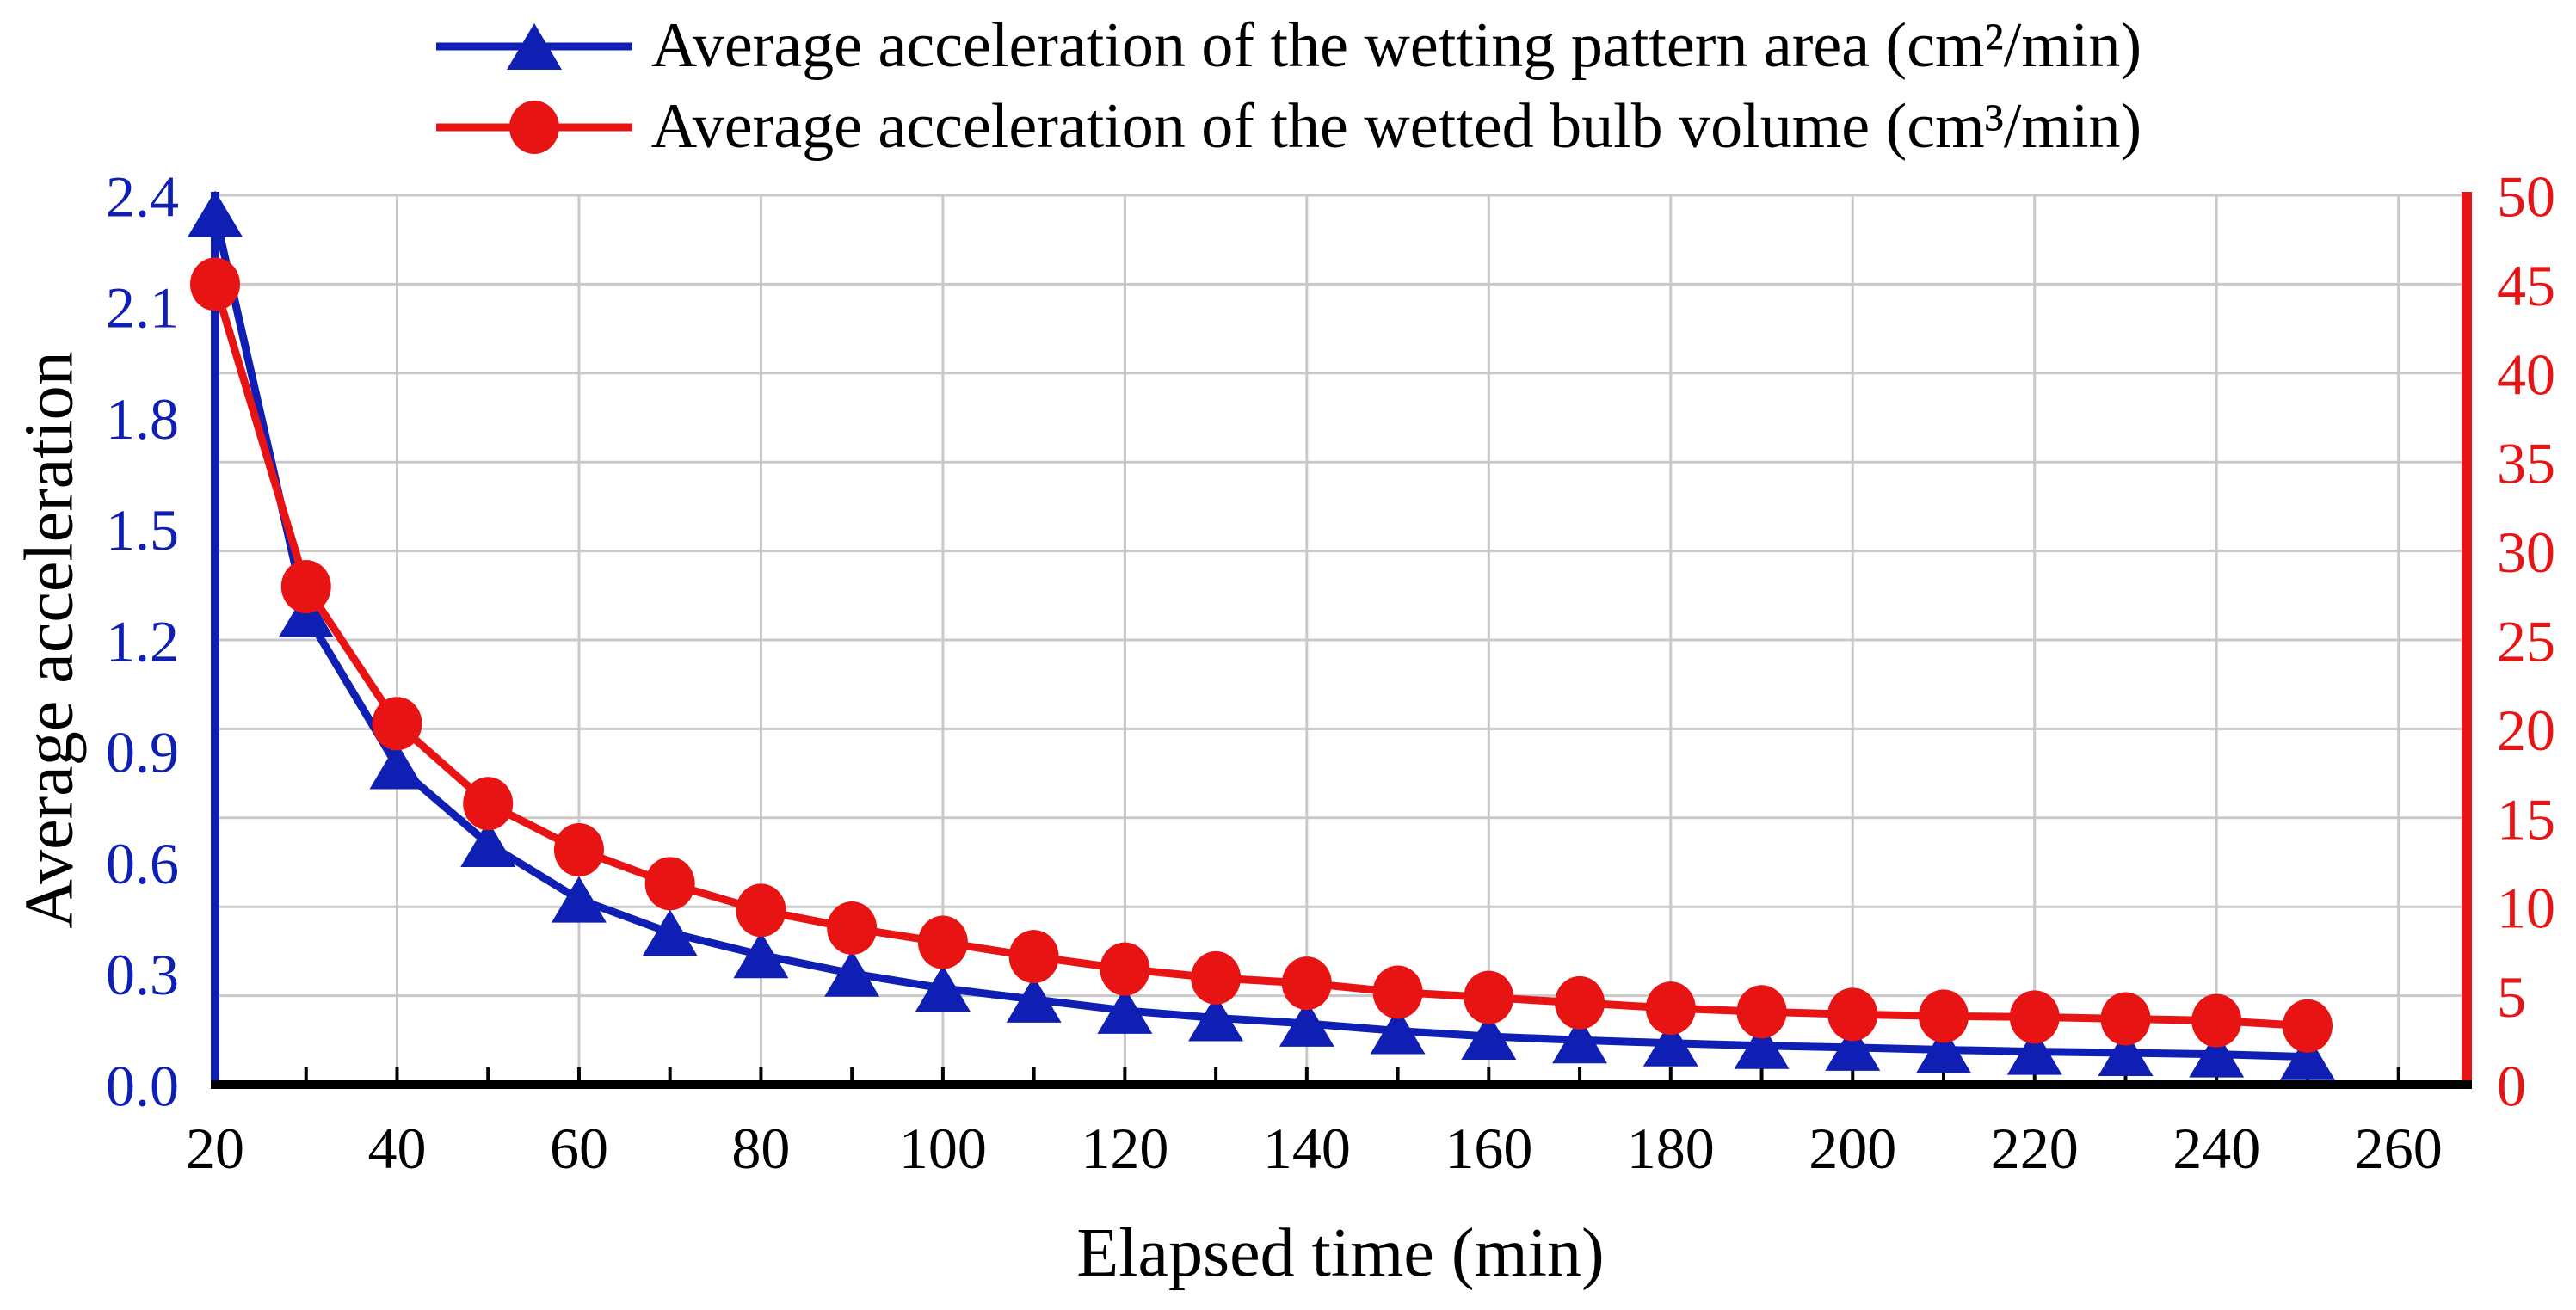 Image resolution: width=2576 pixels, height=1310 pixels. Describe the element at coordinates (215, 1149) in the screenshot. I see `x-tick-label: 20` at that location.